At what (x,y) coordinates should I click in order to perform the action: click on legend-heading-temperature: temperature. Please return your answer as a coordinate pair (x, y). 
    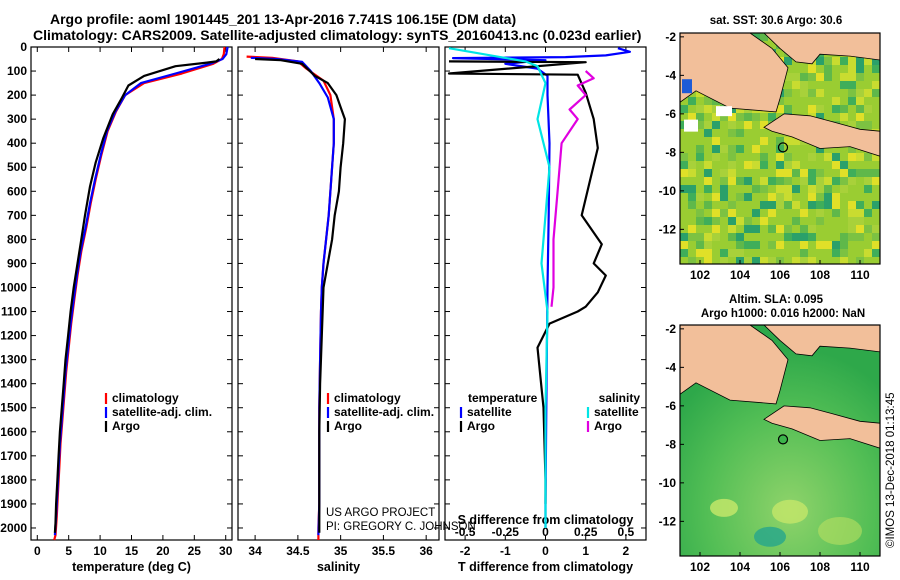
    Looking at the image, I should click on (503, 398).